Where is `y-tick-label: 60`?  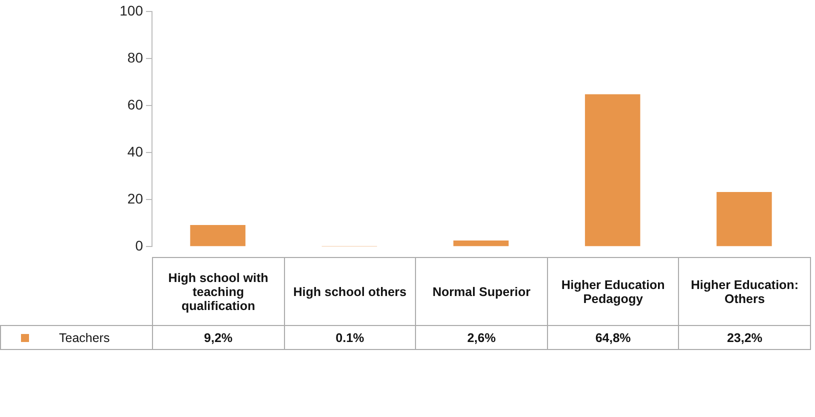 y-tick-label: 60 is located at coordinates (135, 104).